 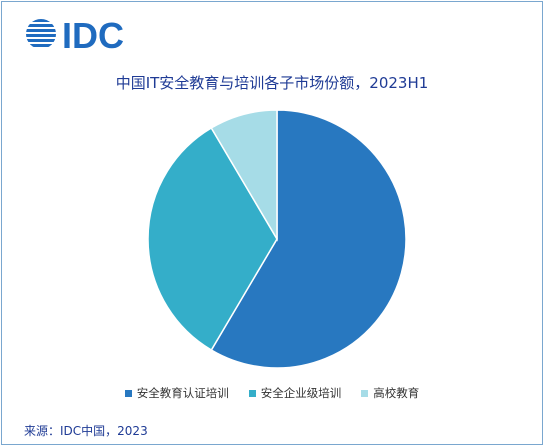 I want to click on legend-label: 安全教育认证培训, so click(x=182, y=393).